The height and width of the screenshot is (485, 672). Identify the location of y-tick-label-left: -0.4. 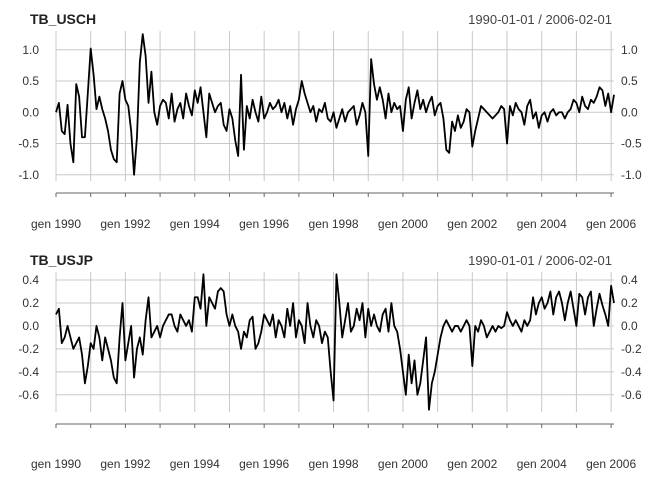
(28, 372).